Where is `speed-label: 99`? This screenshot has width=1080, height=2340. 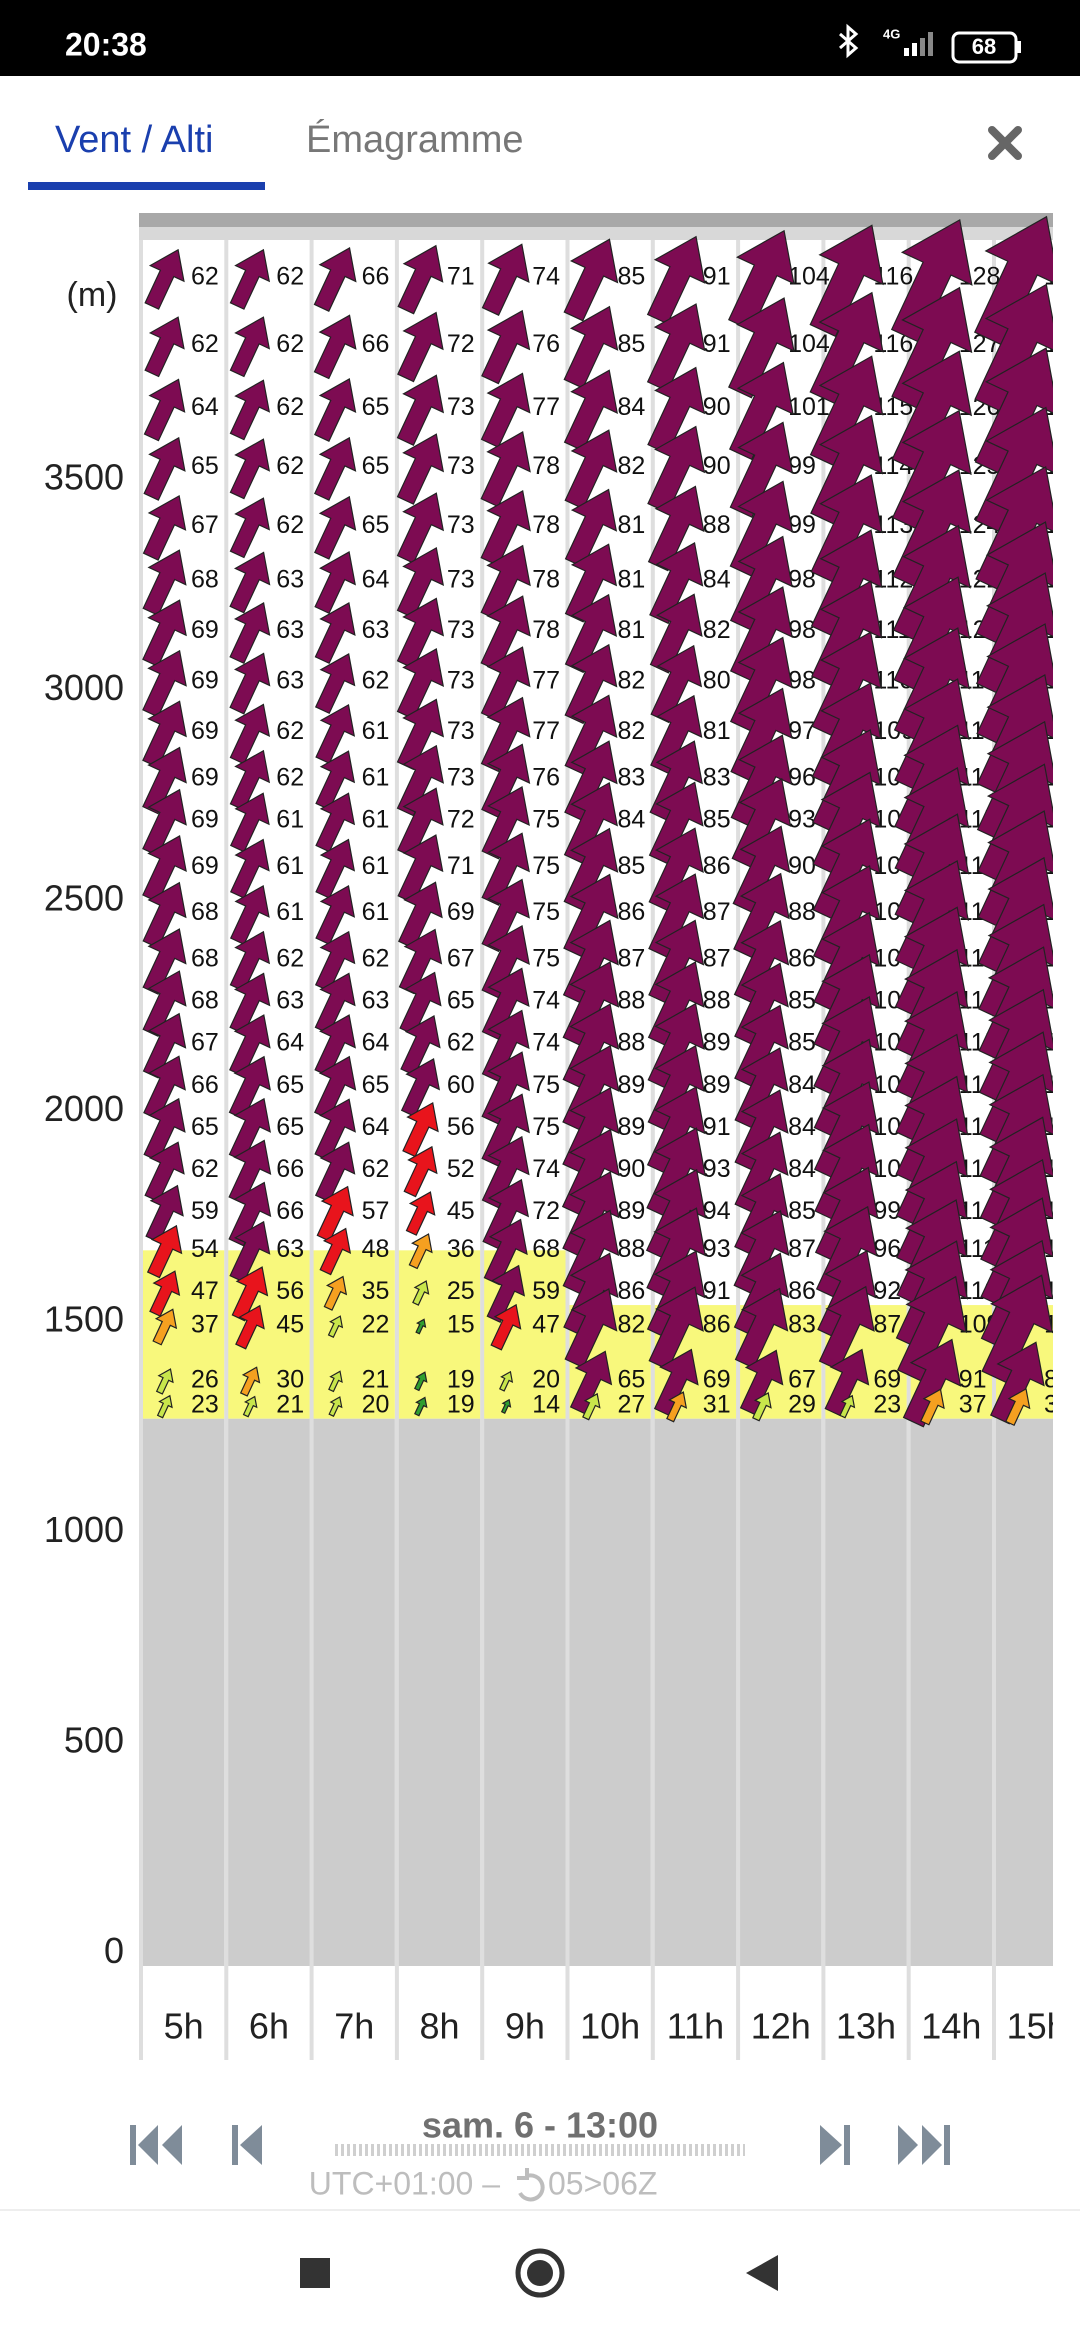 speed-label: 99 is located at coordinates (802, 466).